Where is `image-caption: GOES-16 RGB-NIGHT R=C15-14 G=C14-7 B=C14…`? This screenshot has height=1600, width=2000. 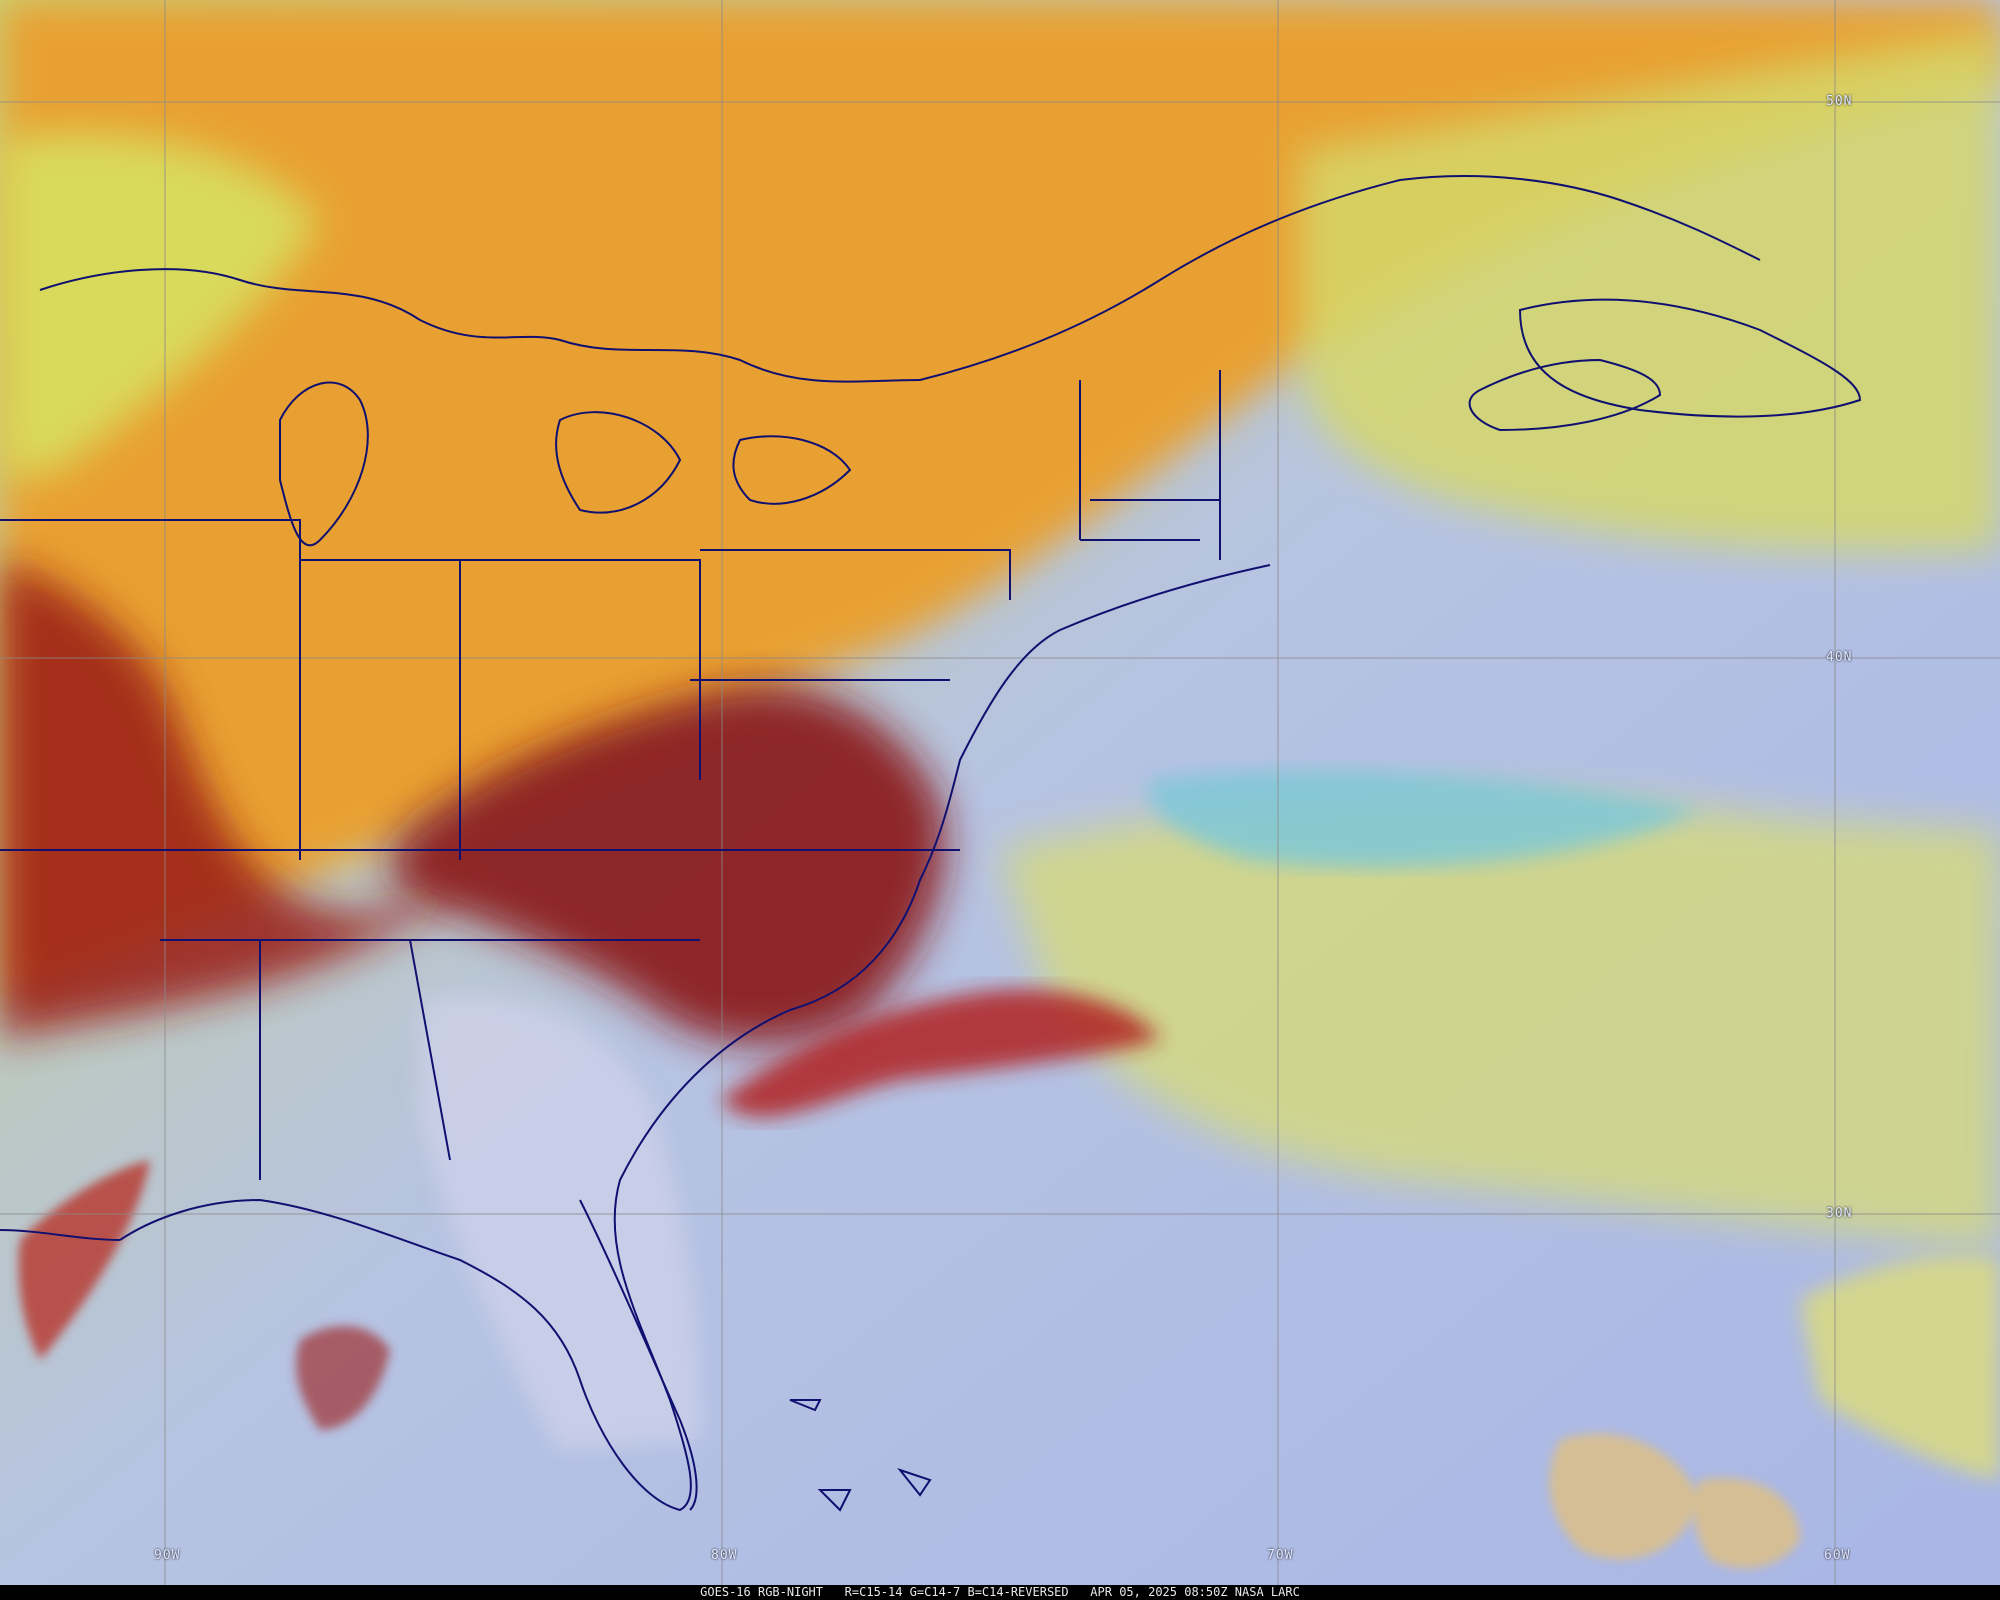 image-caption: GOES-16 RGB-NIGHT R=C15-14 G=C14-7 B=C14… is located at coordinates (1000, 1592).